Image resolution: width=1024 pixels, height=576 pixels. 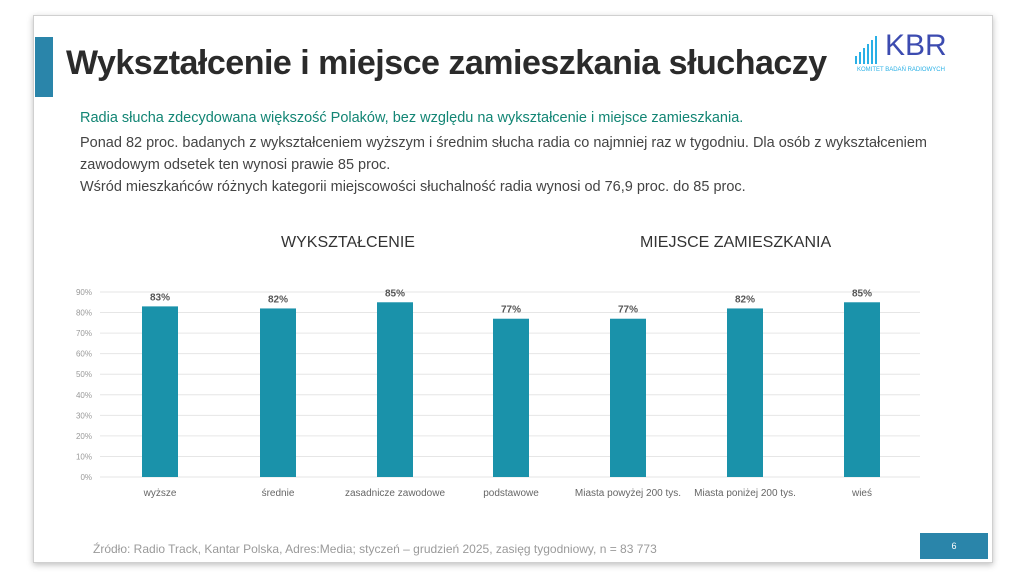 What do you see at coordinates (160, 297) in the screenshot?
I see `data-label: 83%` at bounding box center [160, 297].